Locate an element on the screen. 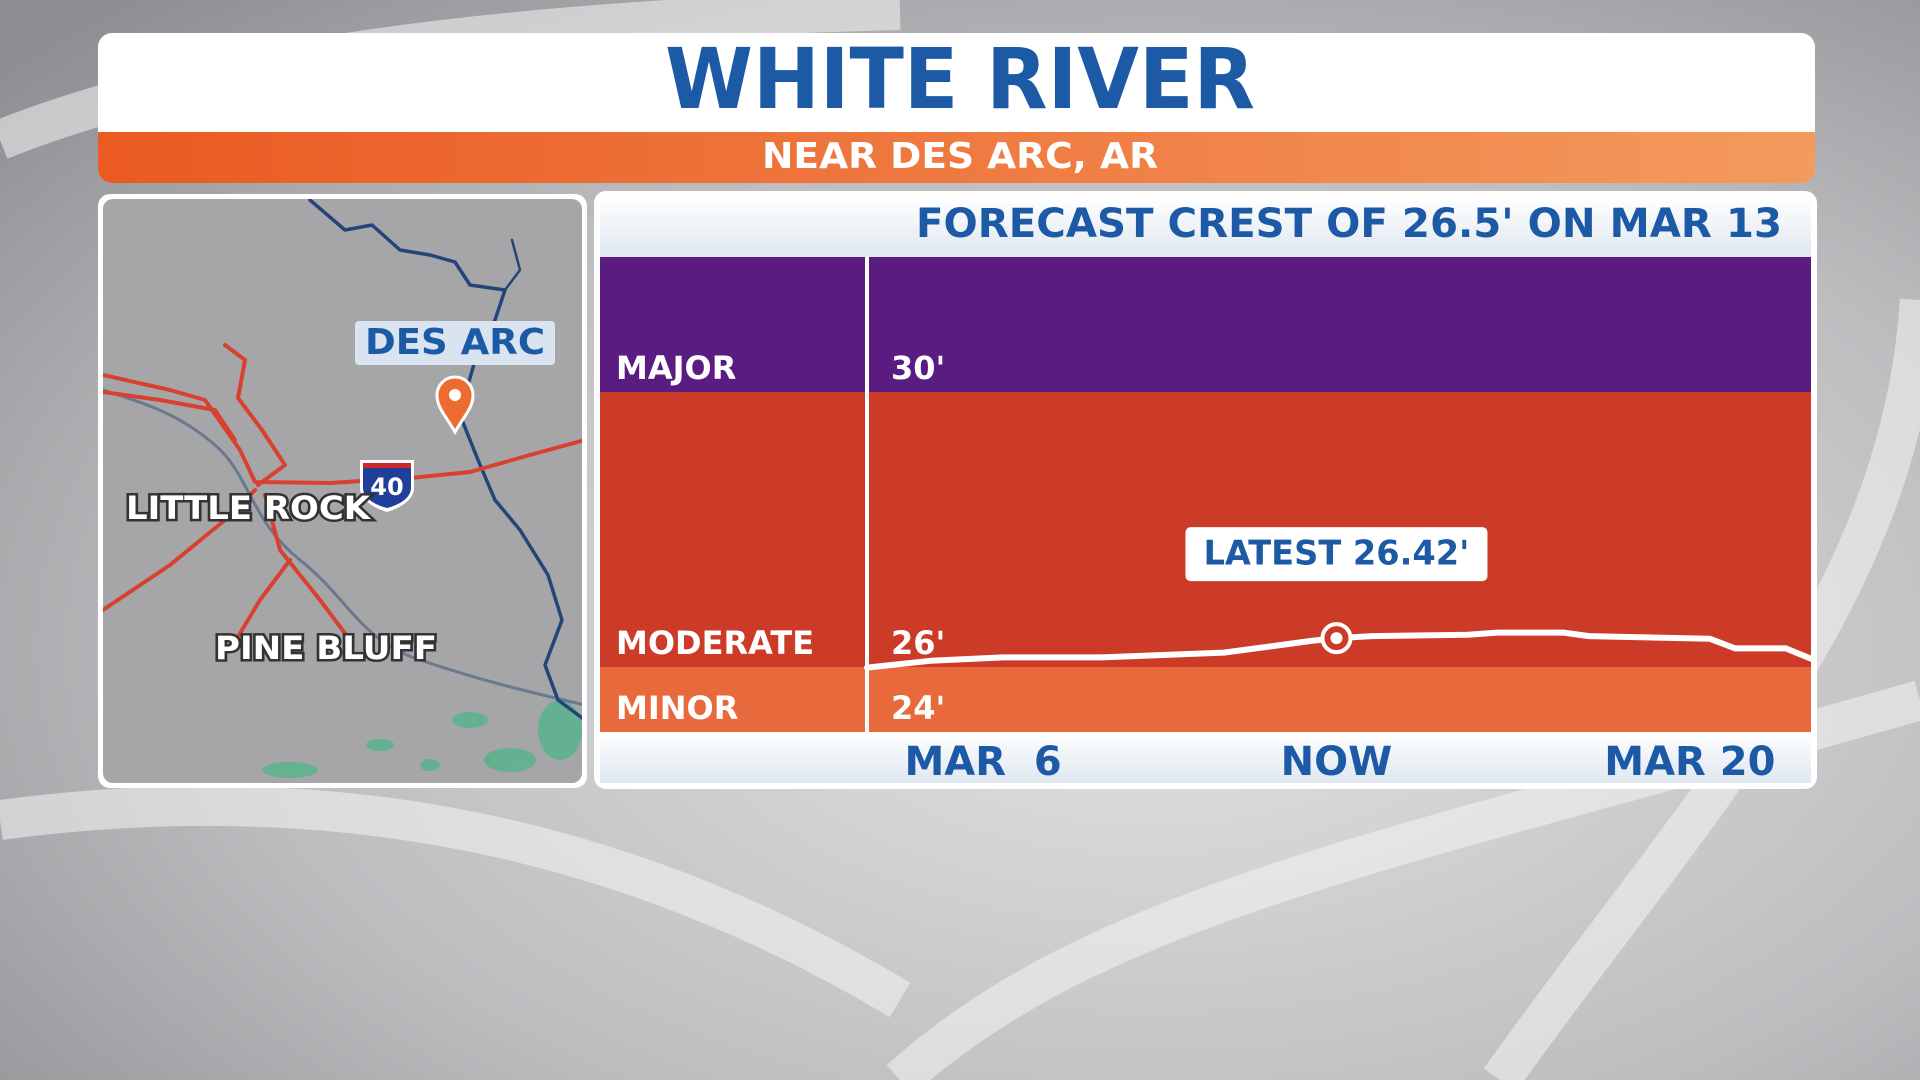 This screenshot has height=1080, width=1920. stage-line is located at coordinates (1339, 650).